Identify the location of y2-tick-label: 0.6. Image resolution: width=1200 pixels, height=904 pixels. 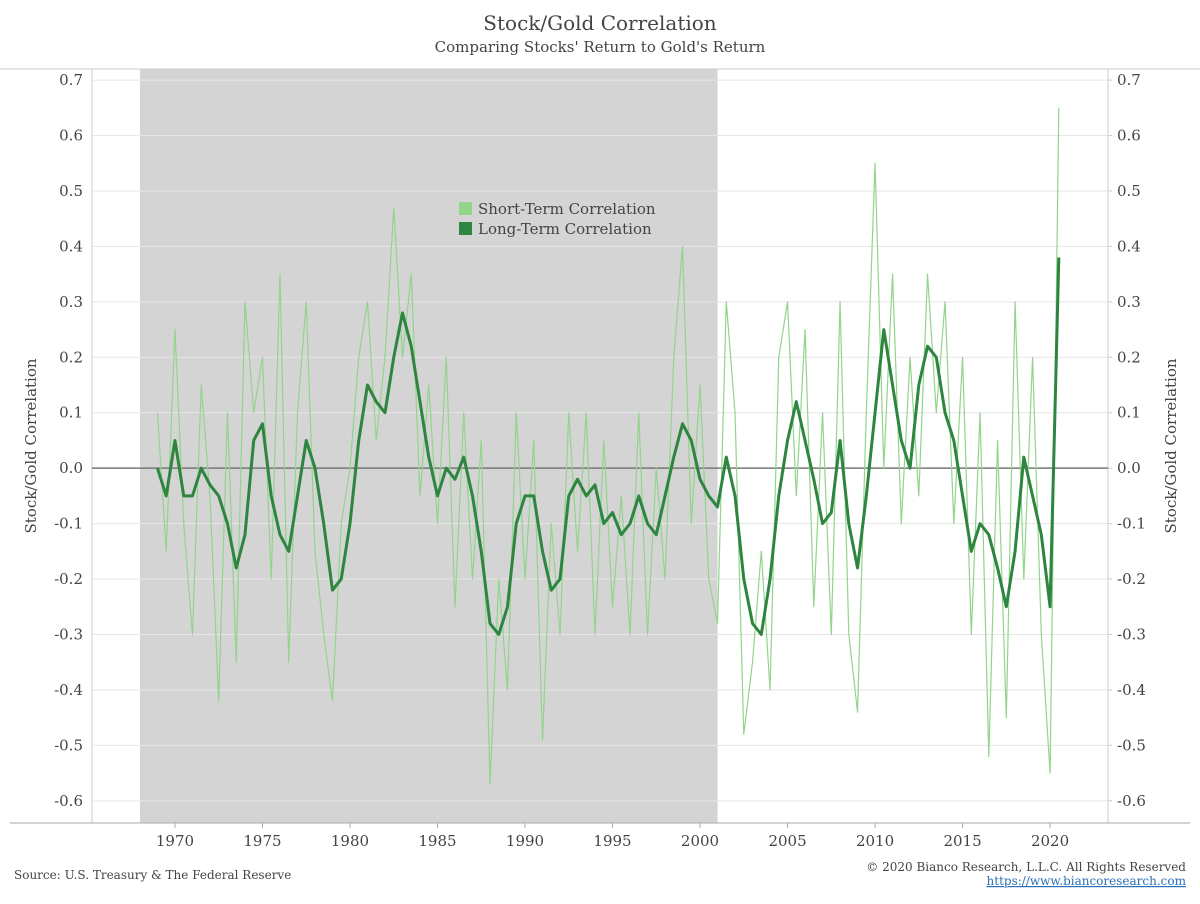
(1129, 136).